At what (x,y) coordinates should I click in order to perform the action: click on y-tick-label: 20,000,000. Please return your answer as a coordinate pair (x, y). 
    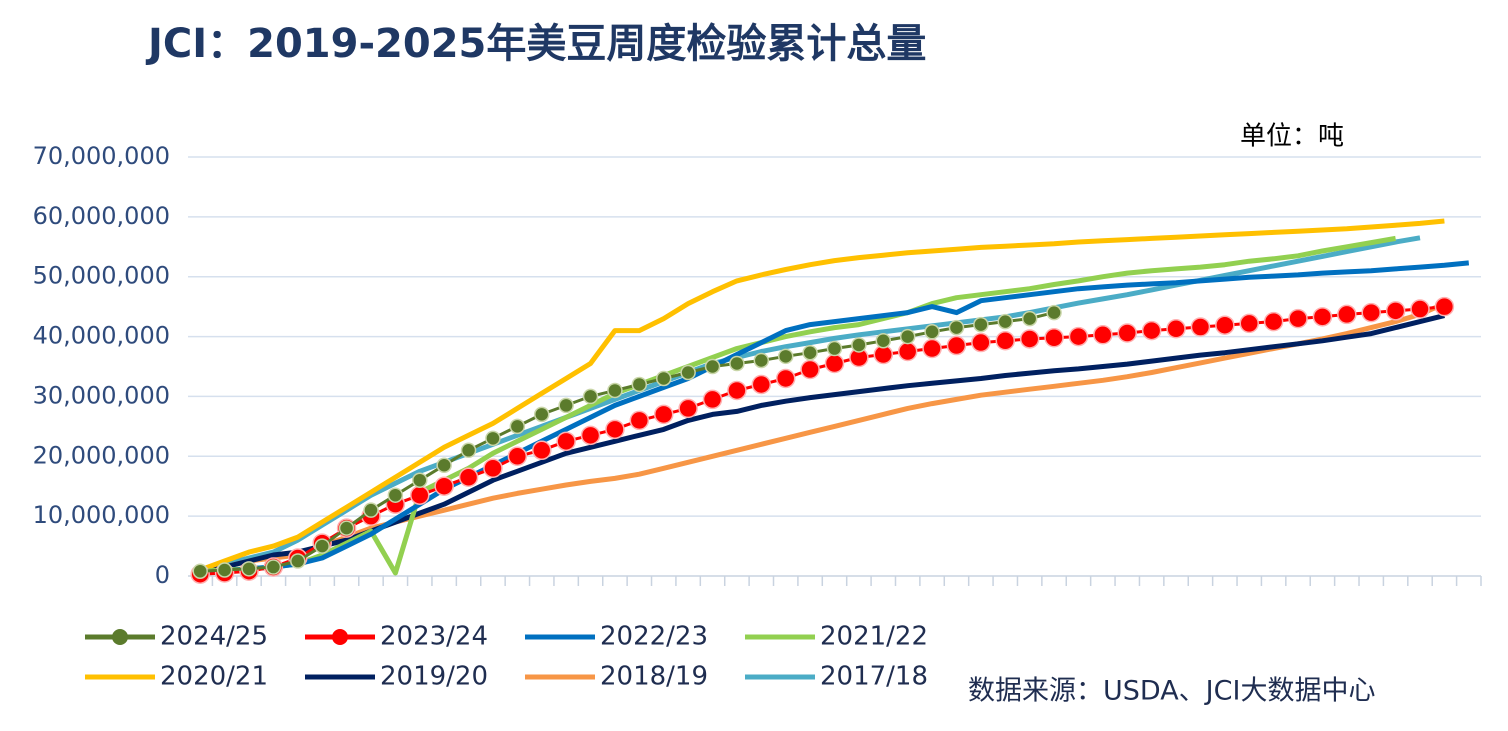
    Looking at the image, I should click on (101, 455).